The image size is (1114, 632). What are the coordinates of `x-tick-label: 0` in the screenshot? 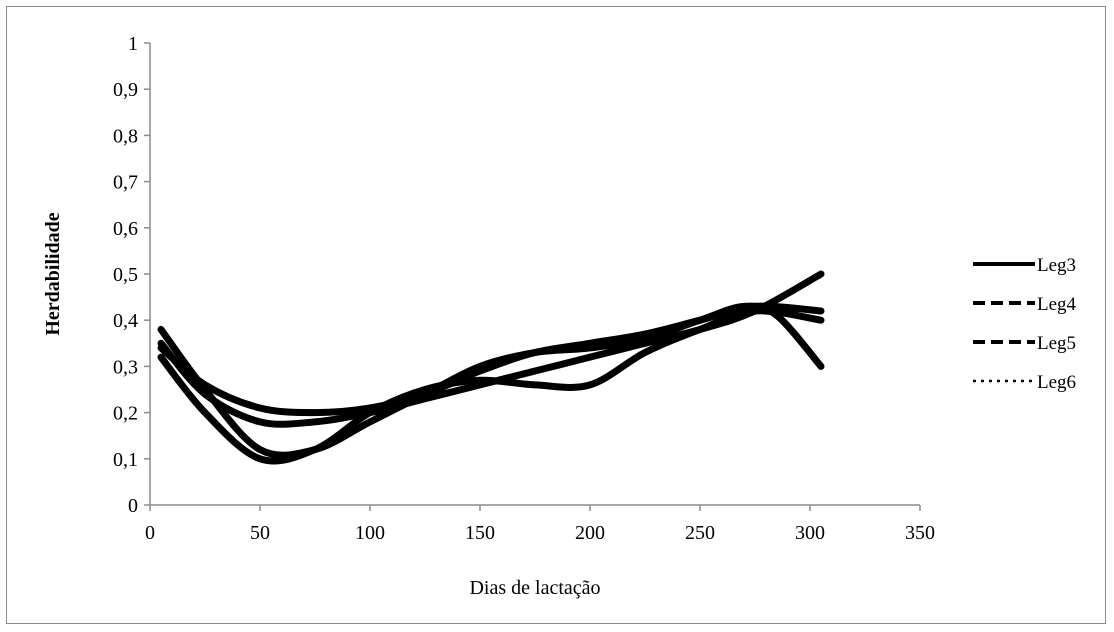 It's located at (150, 533).